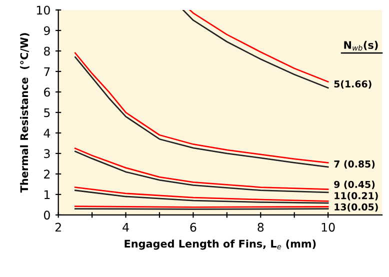 This screenshot has height=277, width=389. What do you see at coordinates (220, 245) in the screenshot?
I see `x-axis-title: Engaged Length of Fins, L$_{e}$ (mm)` at bounding box center [220, 245].